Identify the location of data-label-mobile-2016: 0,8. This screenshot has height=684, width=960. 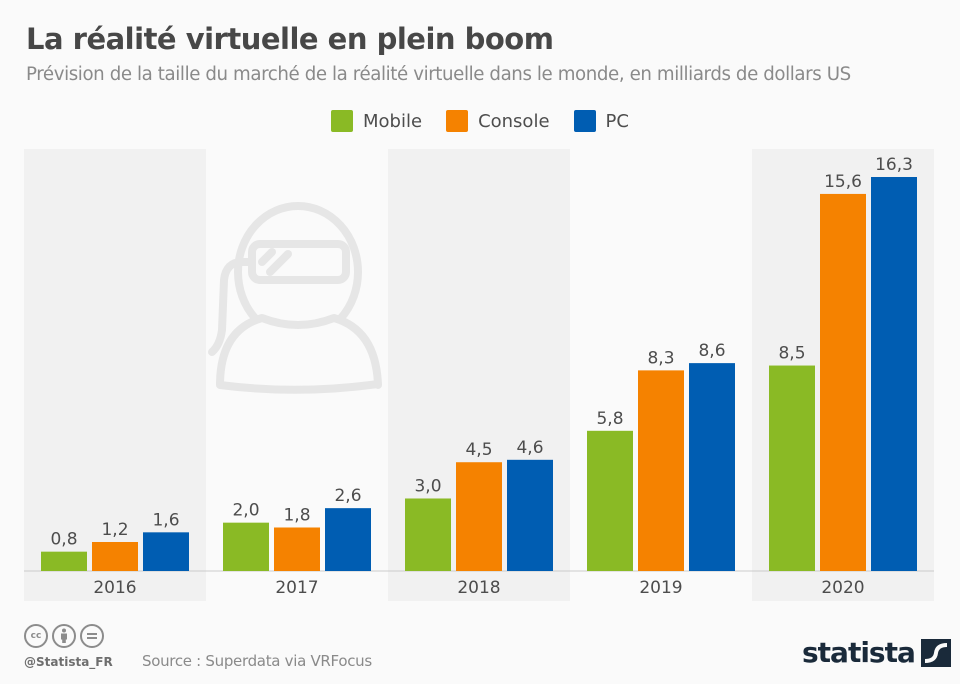
(63, 540).